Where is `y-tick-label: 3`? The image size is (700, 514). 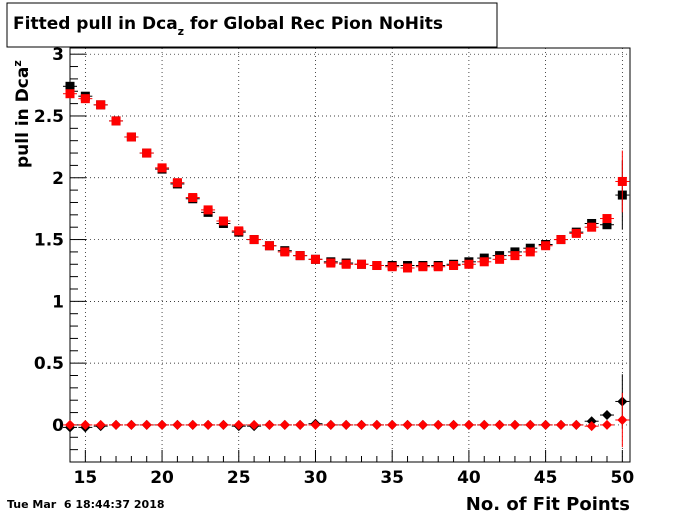
y-tick-label: 3 is located at coordinates (58, 55).